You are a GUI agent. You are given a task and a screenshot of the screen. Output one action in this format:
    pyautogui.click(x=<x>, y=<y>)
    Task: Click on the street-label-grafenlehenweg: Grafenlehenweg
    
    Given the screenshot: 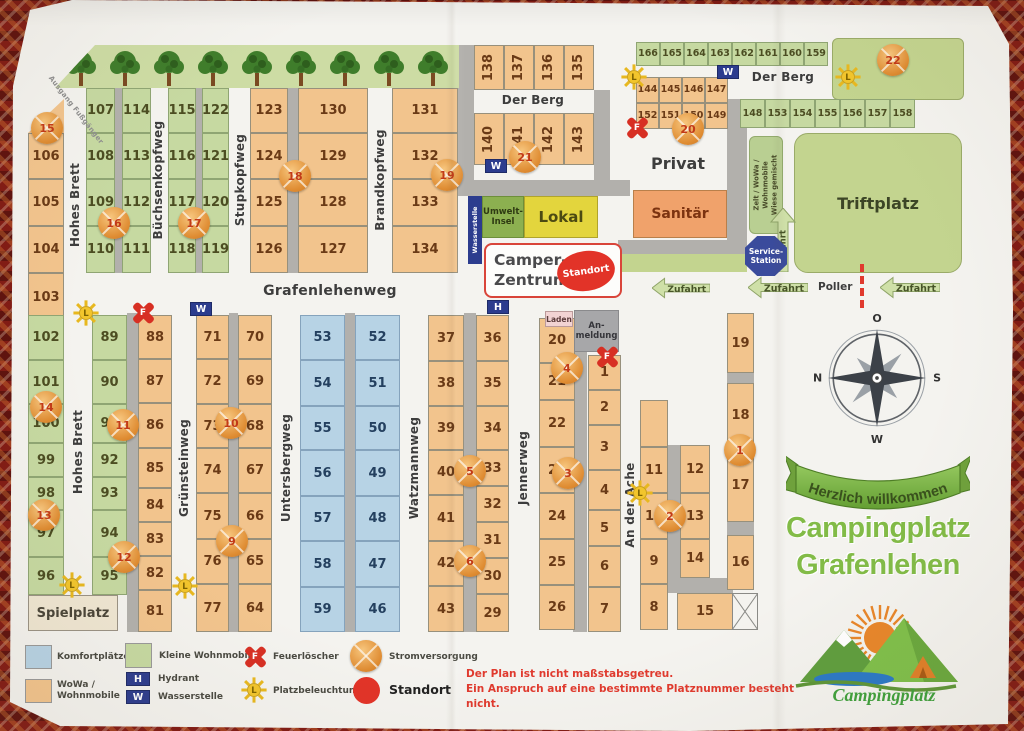 What is the action you would take?
    pyautogui.click(x=330, y=291)
    